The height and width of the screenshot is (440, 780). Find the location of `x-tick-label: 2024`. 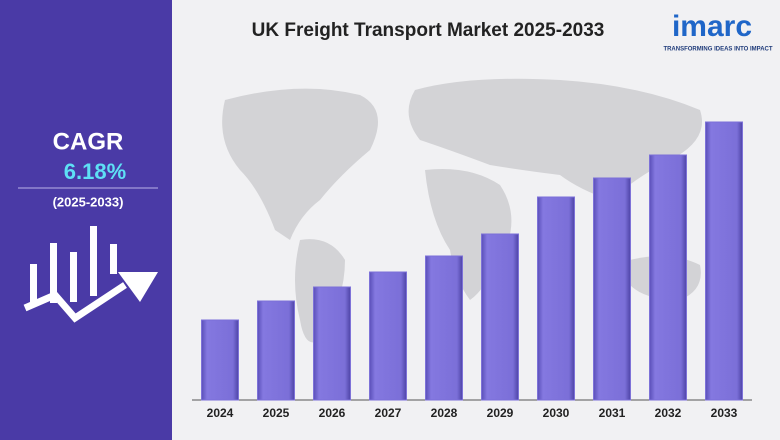

x-tick-label: 2024 is located at coordinates (220, 413).